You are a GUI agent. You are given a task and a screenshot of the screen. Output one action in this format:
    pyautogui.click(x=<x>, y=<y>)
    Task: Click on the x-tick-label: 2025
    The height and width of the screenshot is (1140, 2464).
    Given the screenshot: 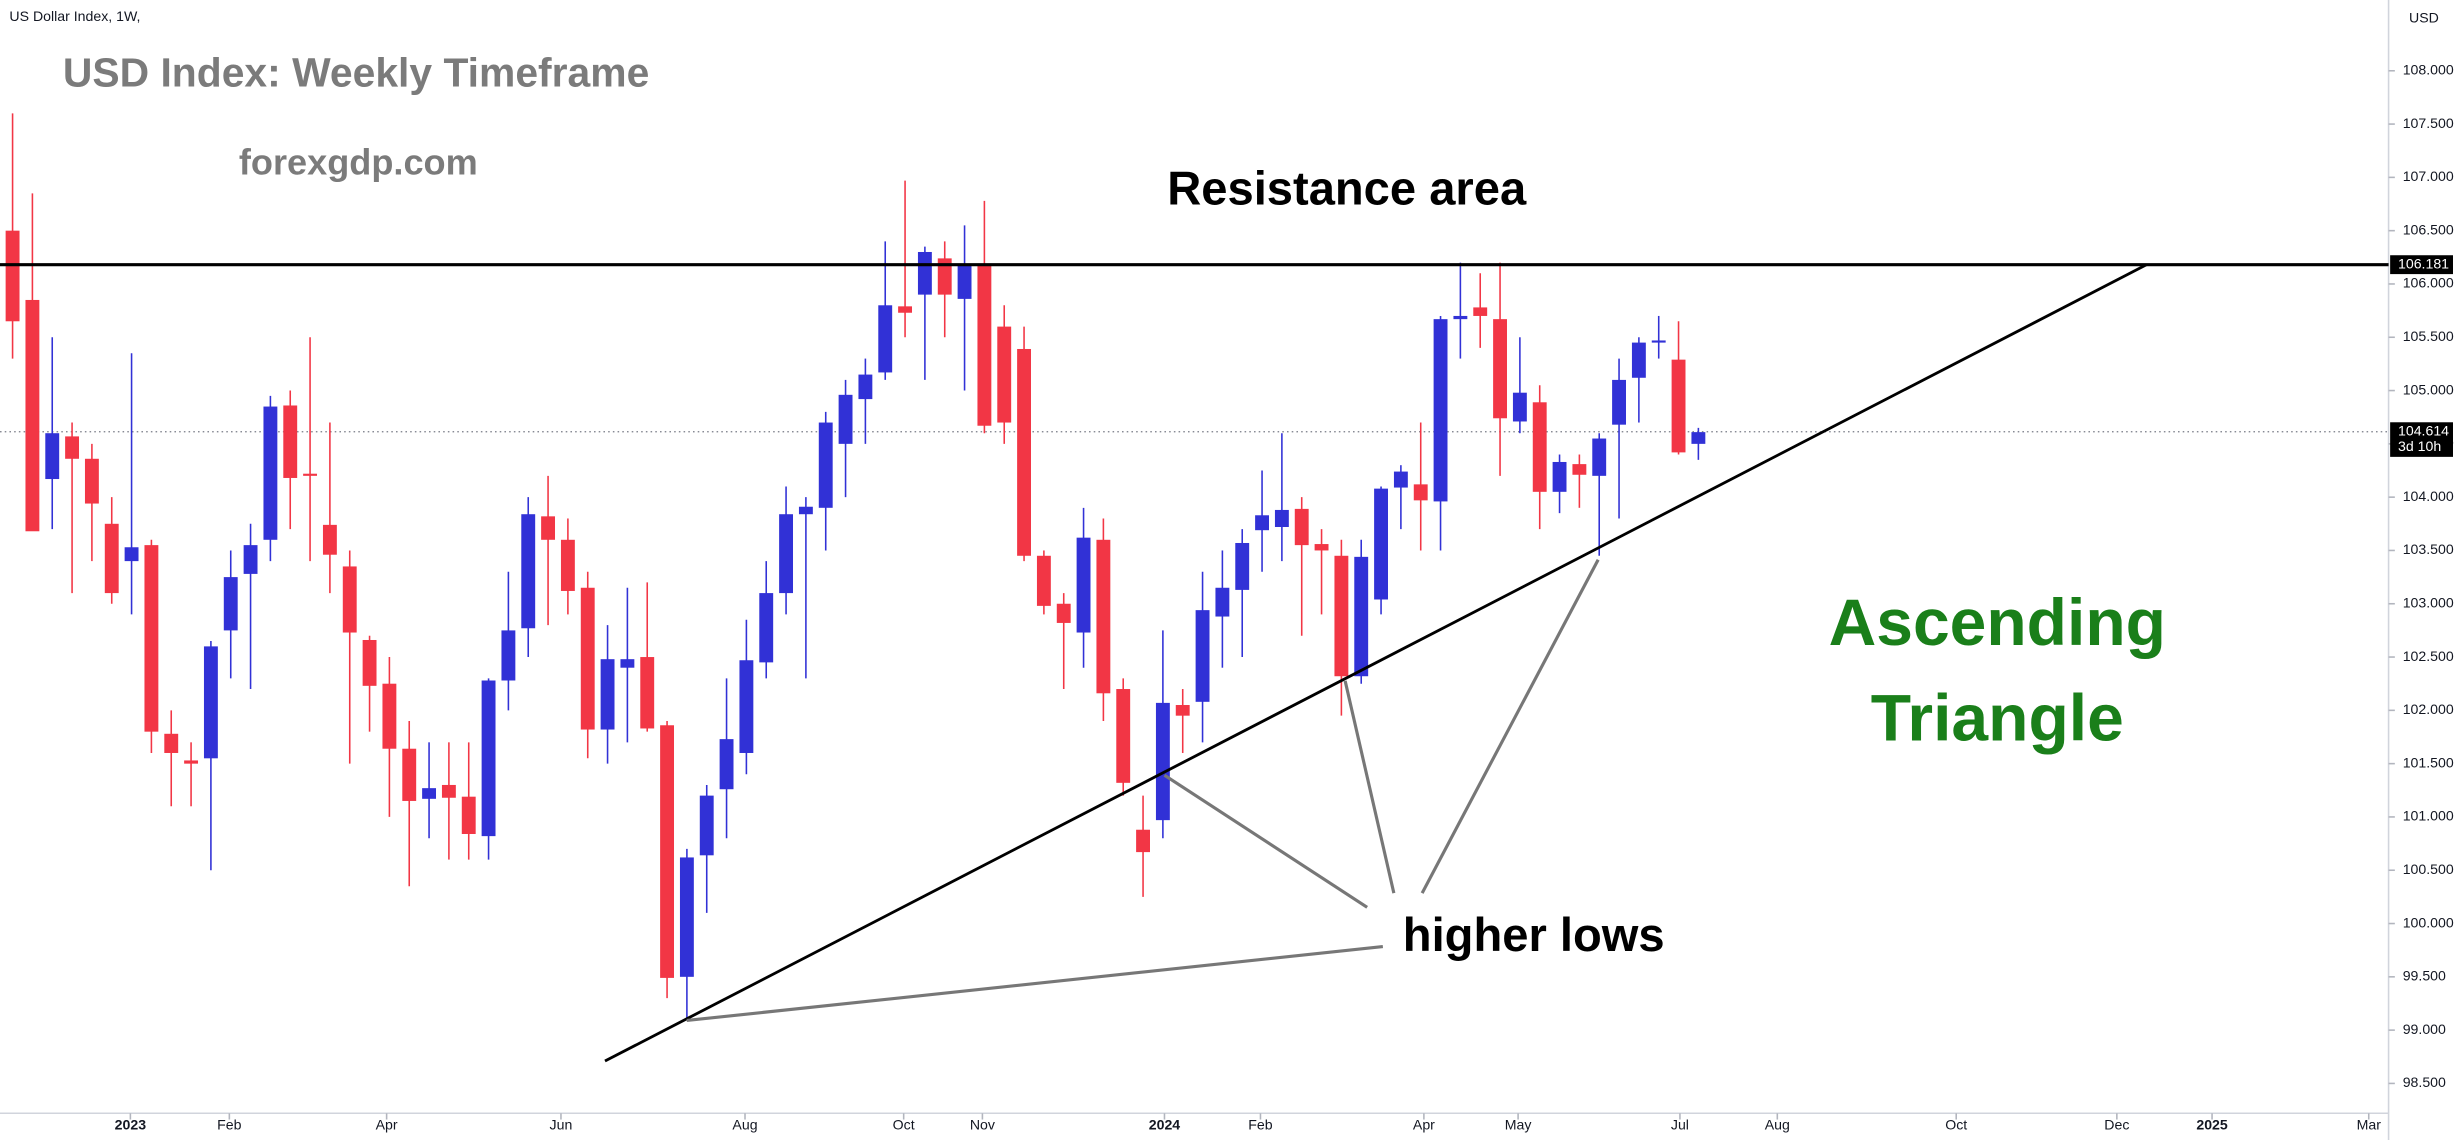 What is the action you would take?
    pyautogui.click(x=2212, y=1125)
    